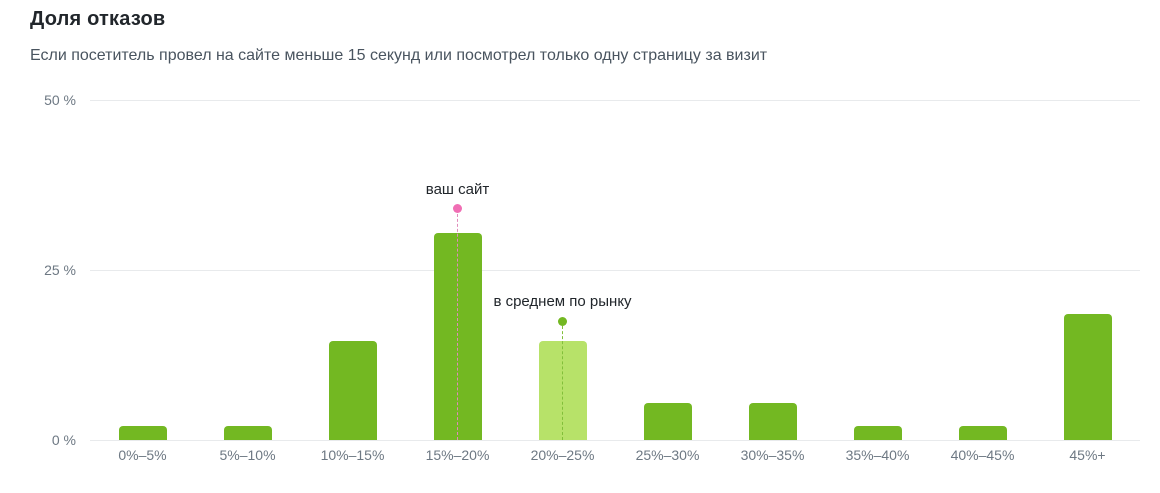 Image resolution: width=1160 pixels, height=493 pixels. I want to click on chart-bar-30%–35%, so click(772, 421).